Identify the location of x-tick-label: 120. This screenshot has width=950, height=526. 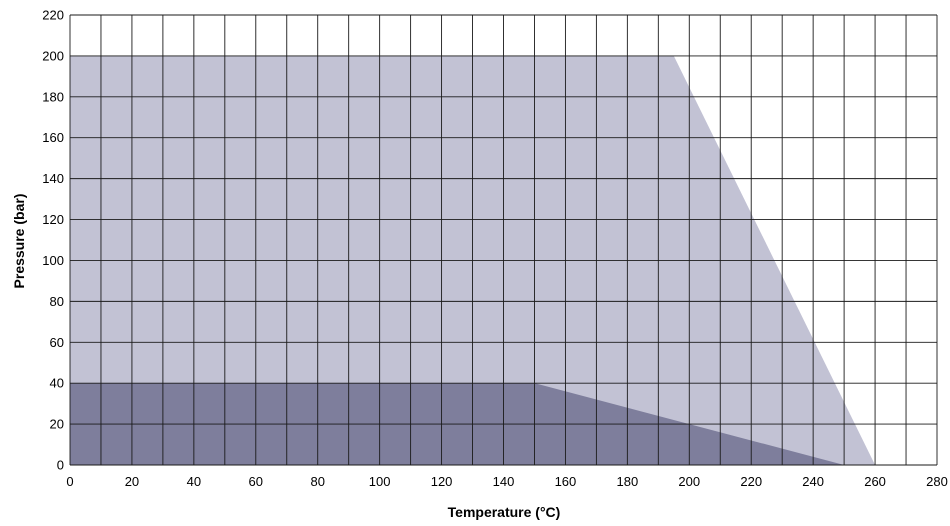
(442, 481).